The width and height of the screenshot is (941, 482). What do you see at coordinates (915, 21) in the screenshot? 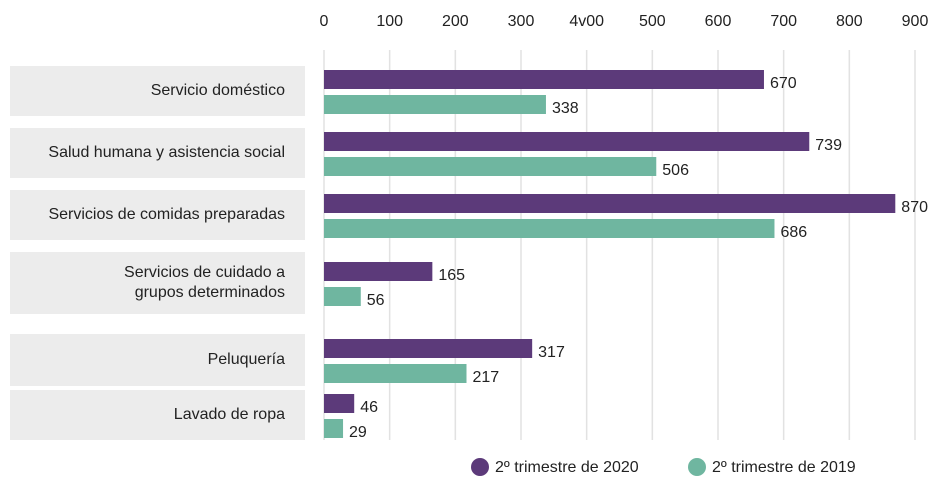
I see `x-tick-label: 900` at bounding box center [915, 21].